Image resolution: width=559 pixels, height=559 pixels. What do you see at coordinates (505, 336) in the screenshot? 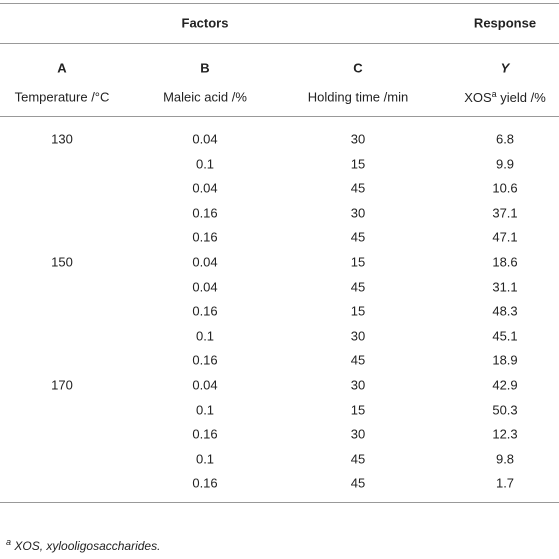
I see `cell: 45.1` at bounding box center [505, 336].